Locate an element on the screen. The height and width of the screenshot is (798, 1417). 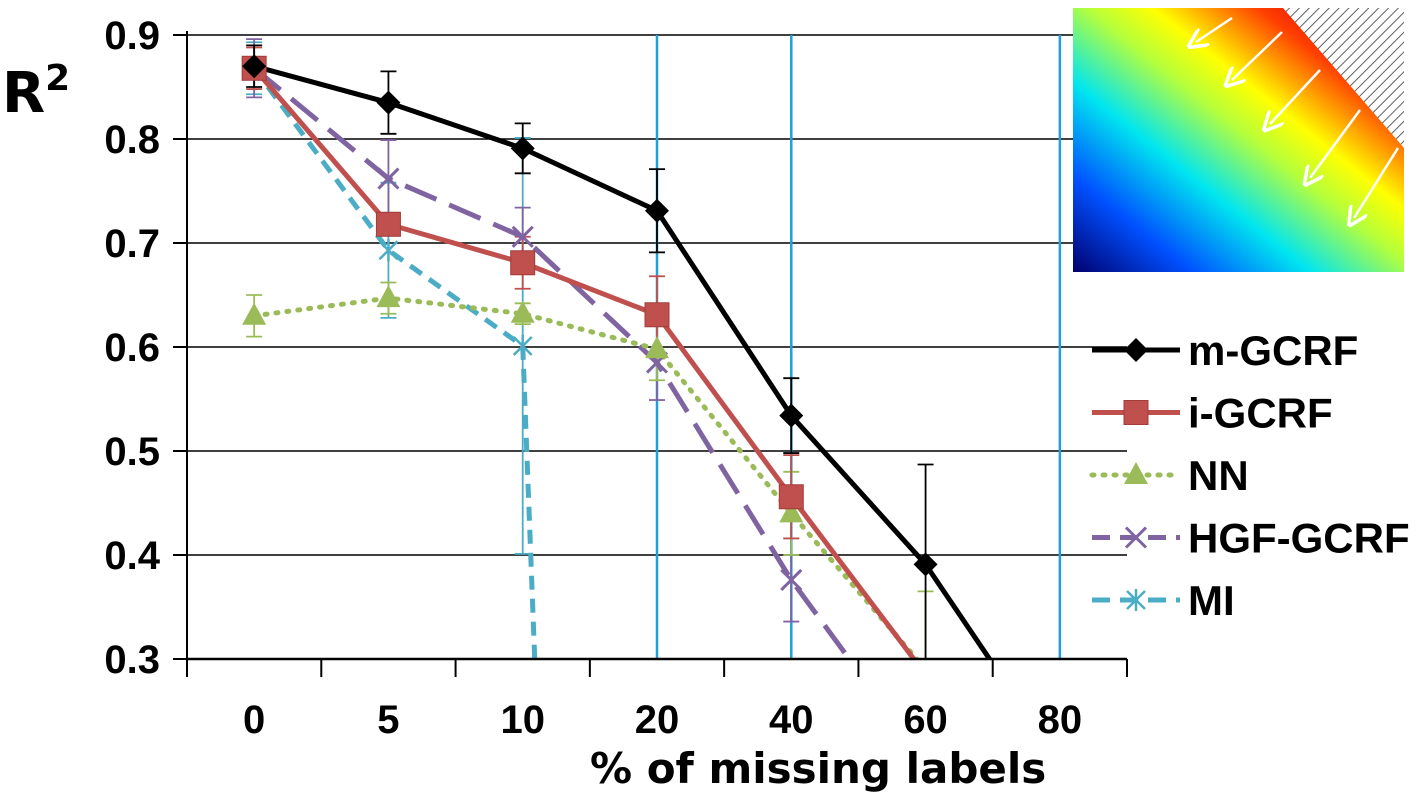
x-tick-label: 80 is located at coordinates (1060, 720).